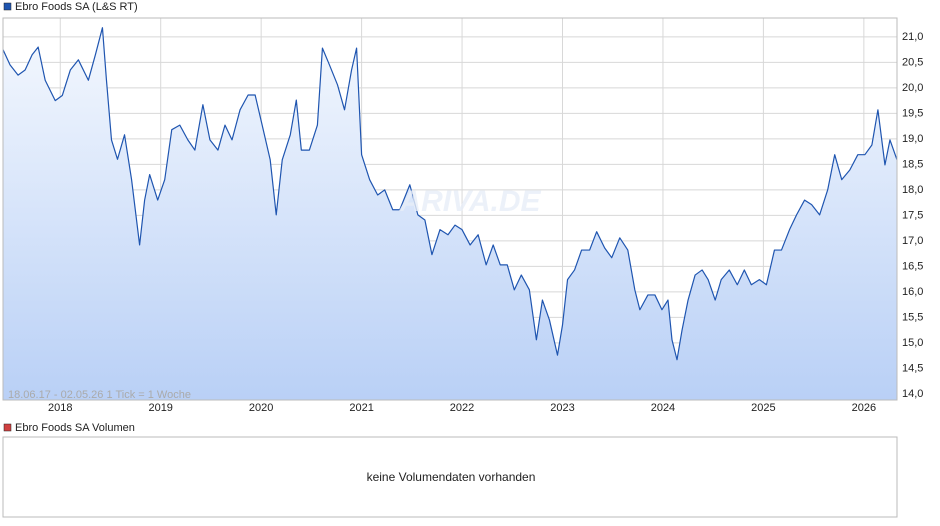 This screenshot has width=940, height=526. Describe the element at coordinates (912, 394) in the screenshot. I see `y-tick-label: 14,0` at that location.